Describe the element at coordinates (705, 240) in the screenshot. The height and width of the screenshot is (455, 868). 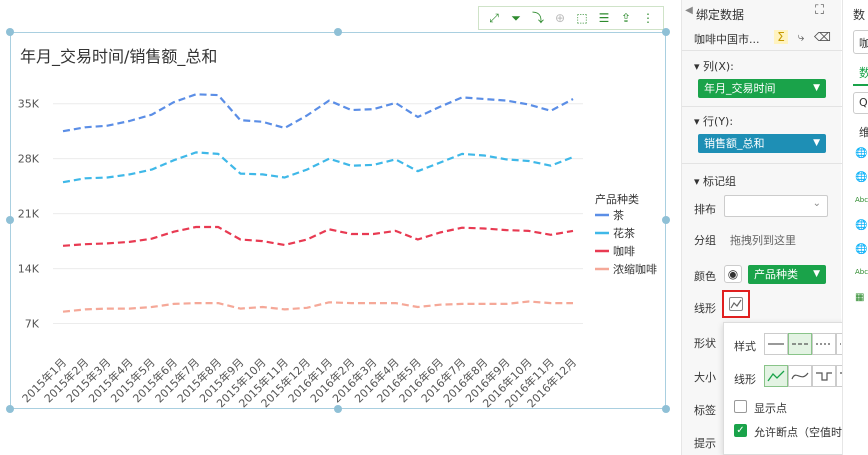
I see `group-label: 分组` at that location.